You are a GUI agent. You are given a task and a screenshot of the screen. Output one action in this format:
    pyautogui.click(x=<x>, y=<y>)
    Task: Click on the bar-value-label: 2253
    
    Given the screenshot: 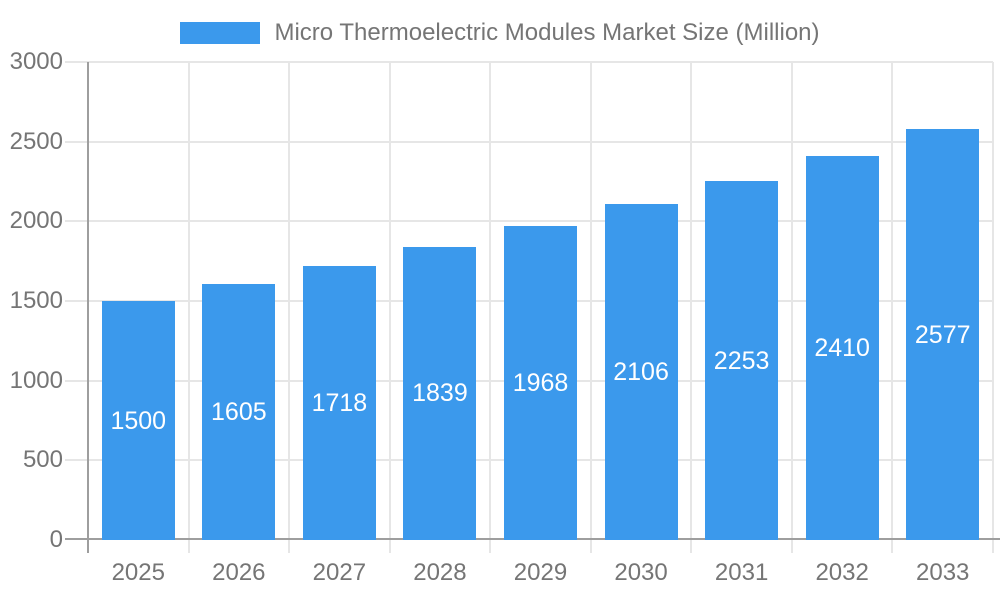 What is the action you would take?
    pyautogui.click(x=741, y=360)
    